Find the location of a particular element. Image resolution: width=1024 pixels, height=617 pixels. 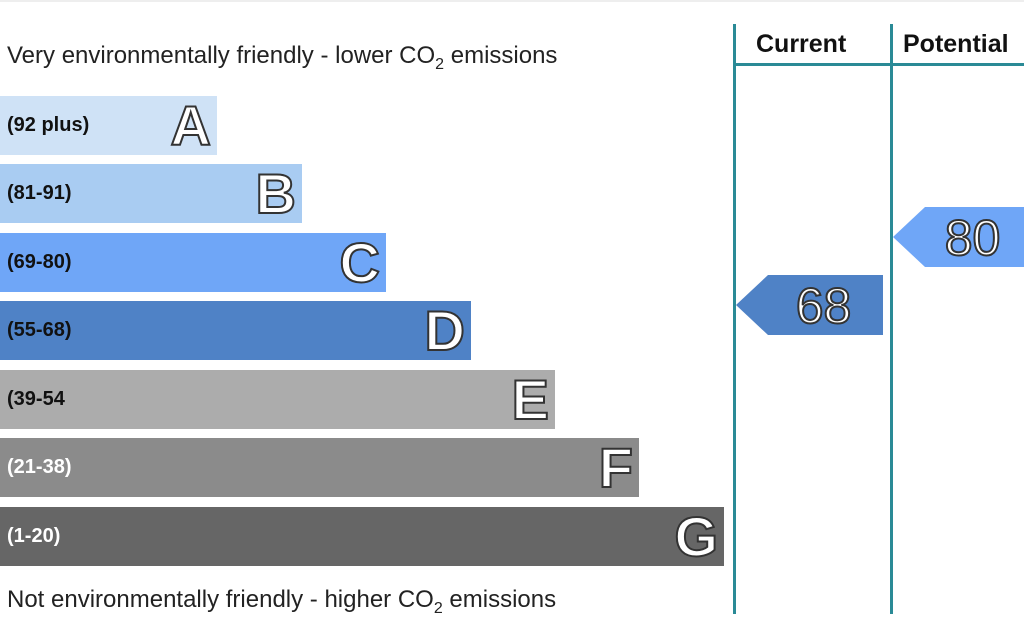

band-range-label: (1-20) is located at coordinates (34, 536).